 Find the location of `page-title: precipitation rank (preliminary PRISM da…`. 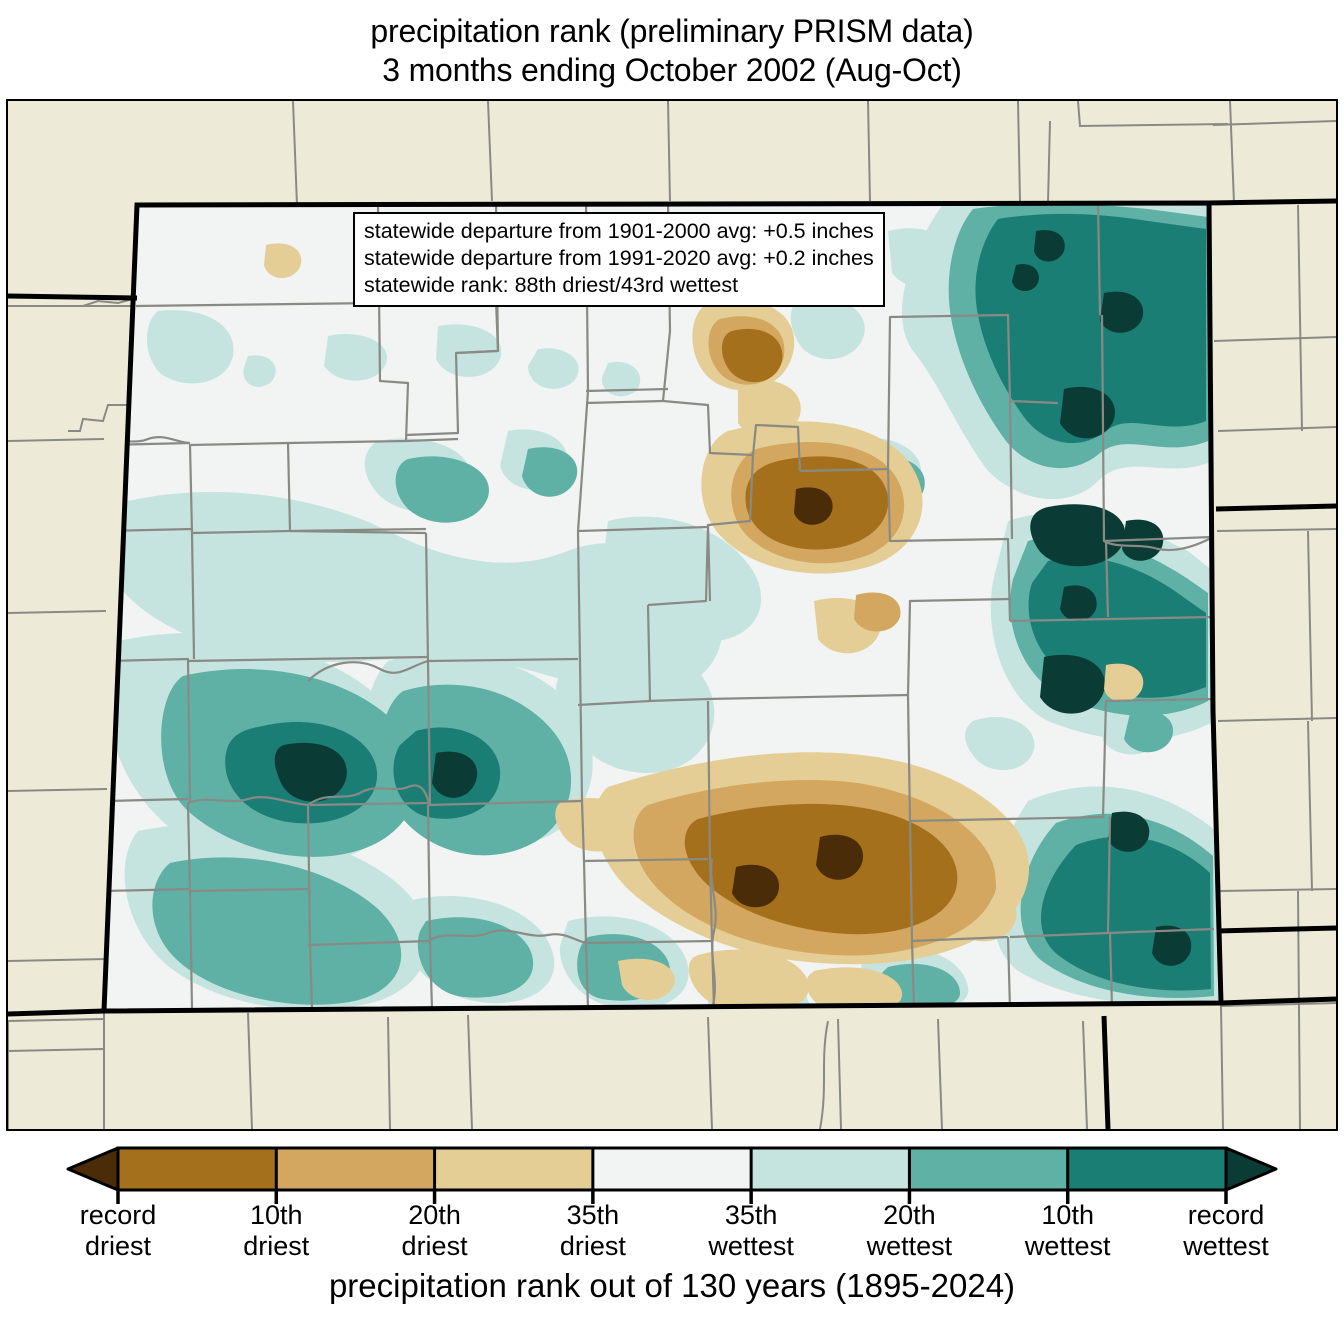

page-title: precipitation rank (preliminary PRISM da… is located at coordinates (672, 48).